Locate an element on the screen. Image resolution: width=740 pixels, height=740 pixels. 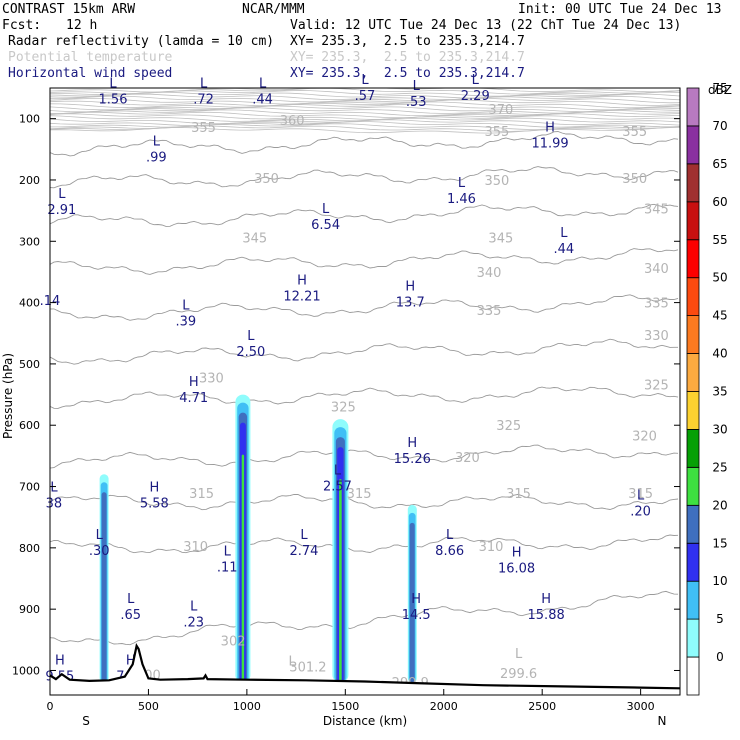
wind-extremum-value: 16.08 is located at coordinates (516, 569).